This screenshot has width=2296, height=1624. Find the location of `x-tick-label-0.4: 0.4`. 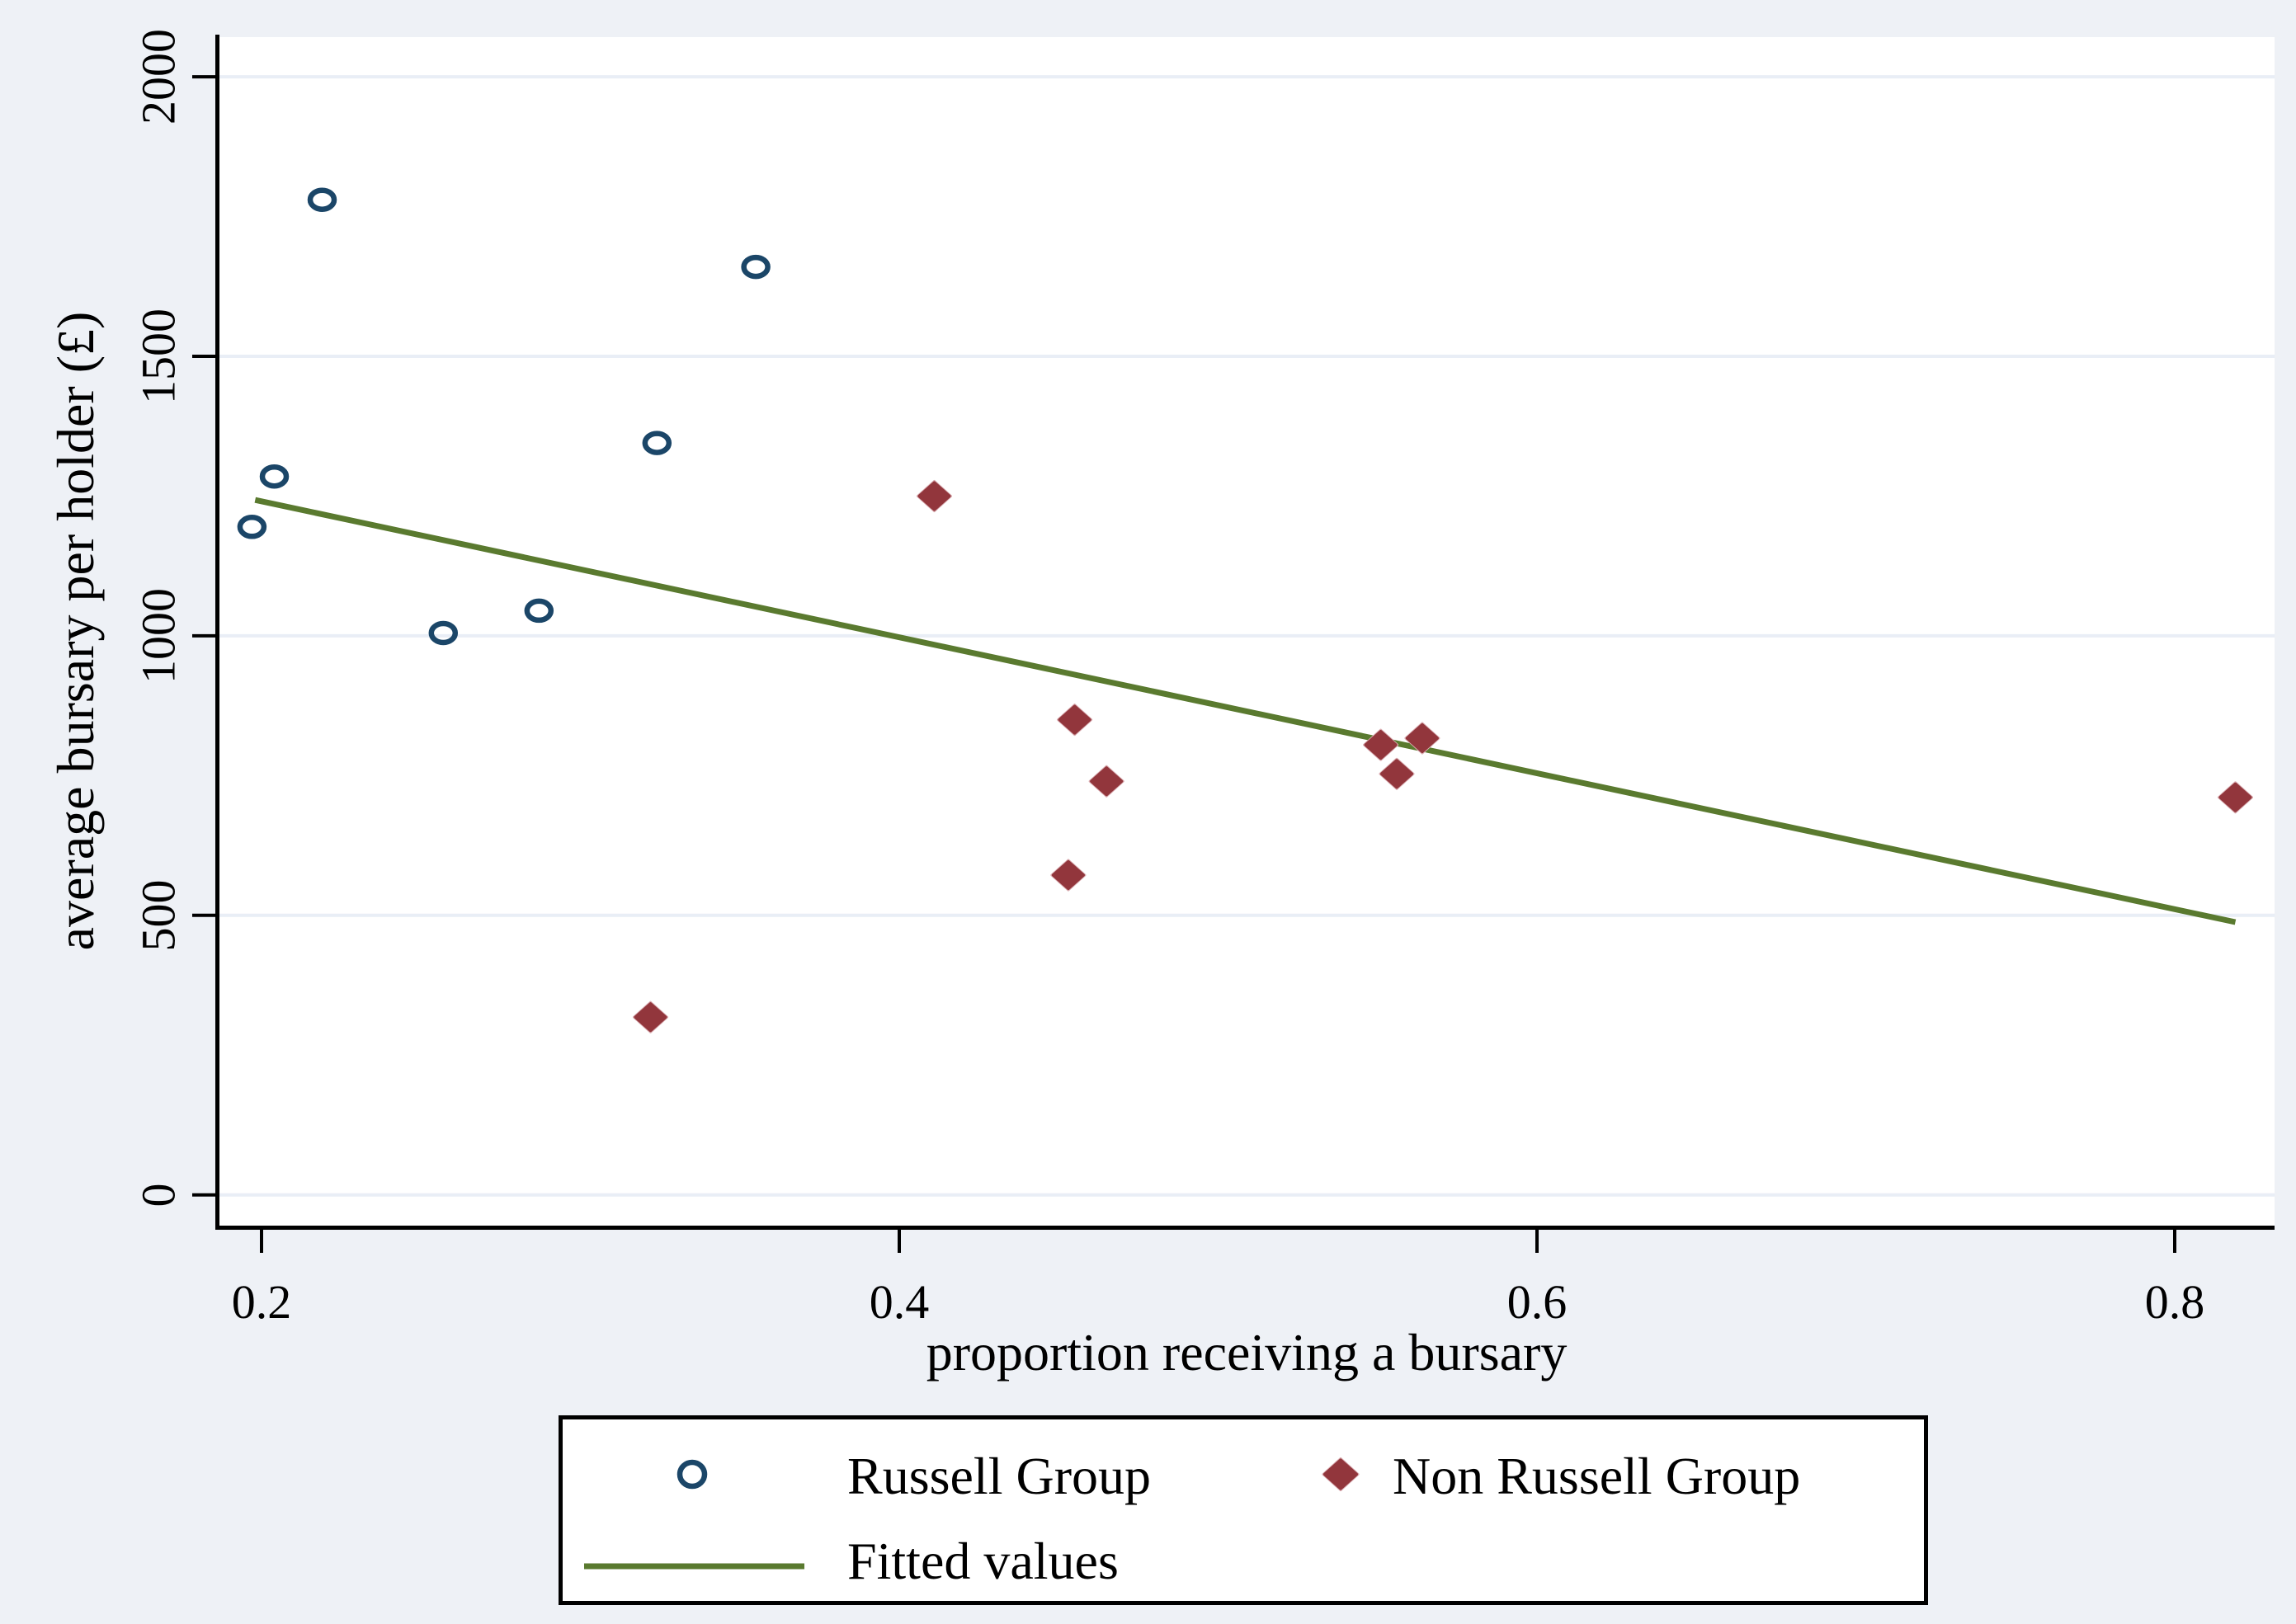

x-tick-label-0.4: 0.4 is located at coordinates (899, 1302).